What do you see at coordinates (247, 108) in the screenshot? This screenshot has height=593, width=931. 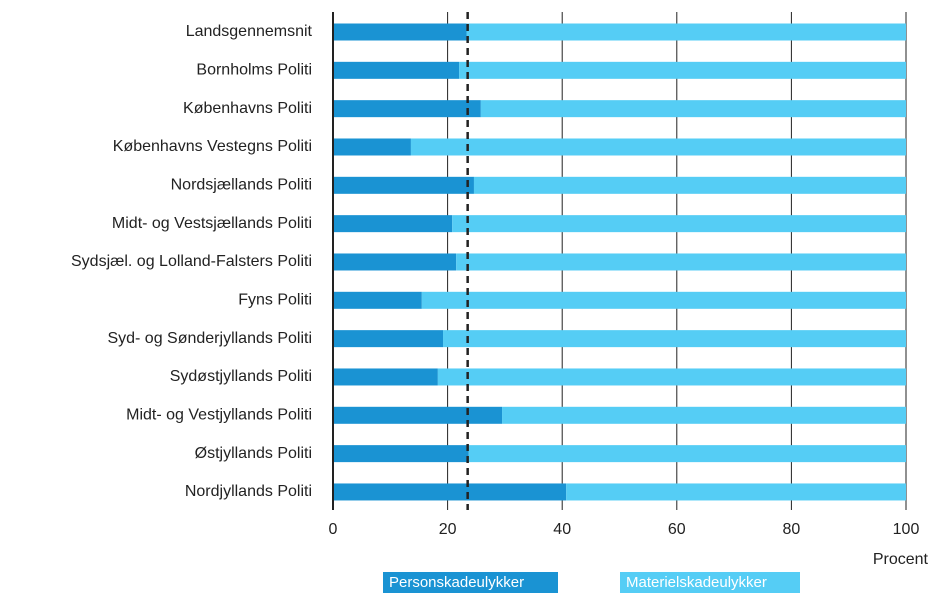 I see `y-tick-label: Københavns Politi` at bounding box center [247, 108].